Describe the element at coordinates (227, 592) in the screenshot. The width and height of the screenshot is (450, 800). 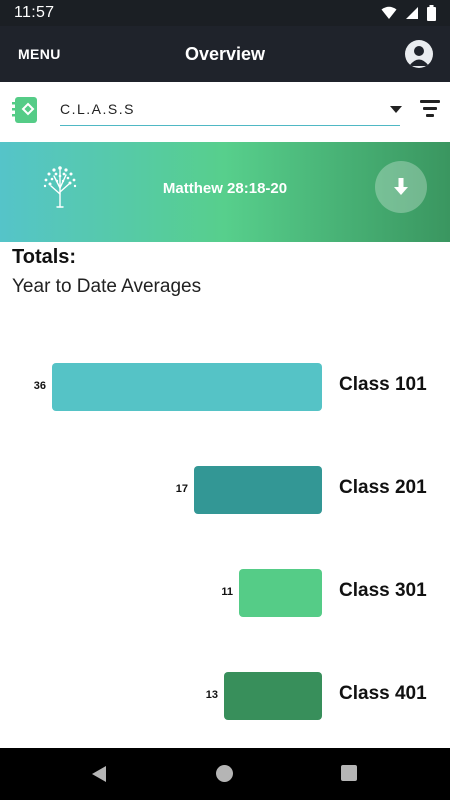
I see `bar-value-label: 11` at that location.